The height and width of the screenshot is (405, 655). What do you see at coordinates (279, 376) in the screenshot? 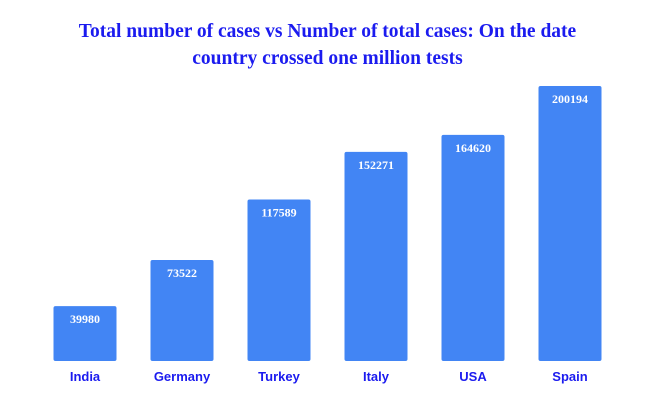
I see `category-label-turkey: Turkey` at bounding box center [279, 376].